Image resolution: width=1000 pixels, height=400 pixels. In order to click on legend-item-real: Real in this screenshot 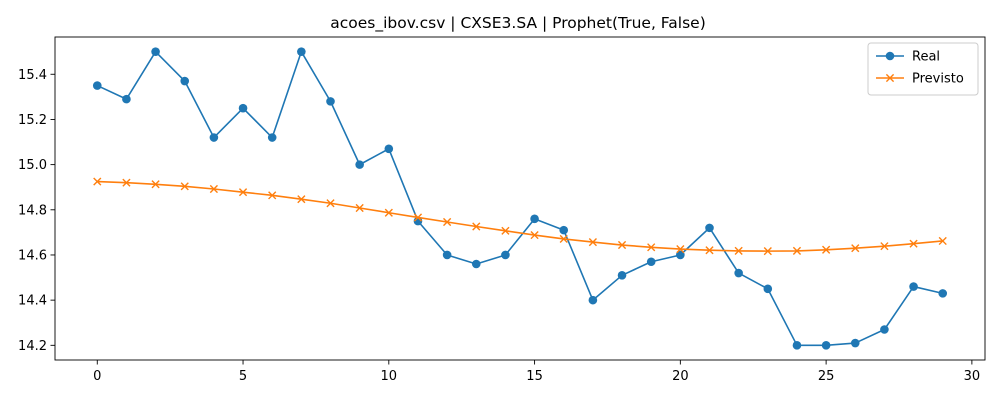, I will do `click(908, 57)`.